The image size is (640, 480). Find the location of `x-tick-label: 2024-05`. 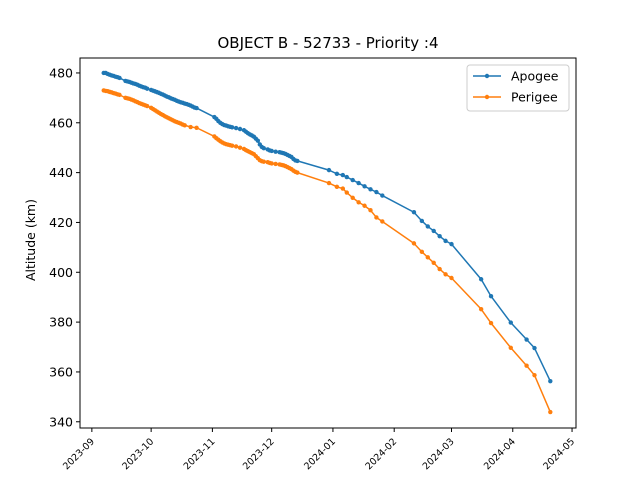

x-tick-label: 2024-05 is located at coordinates (559, 454).